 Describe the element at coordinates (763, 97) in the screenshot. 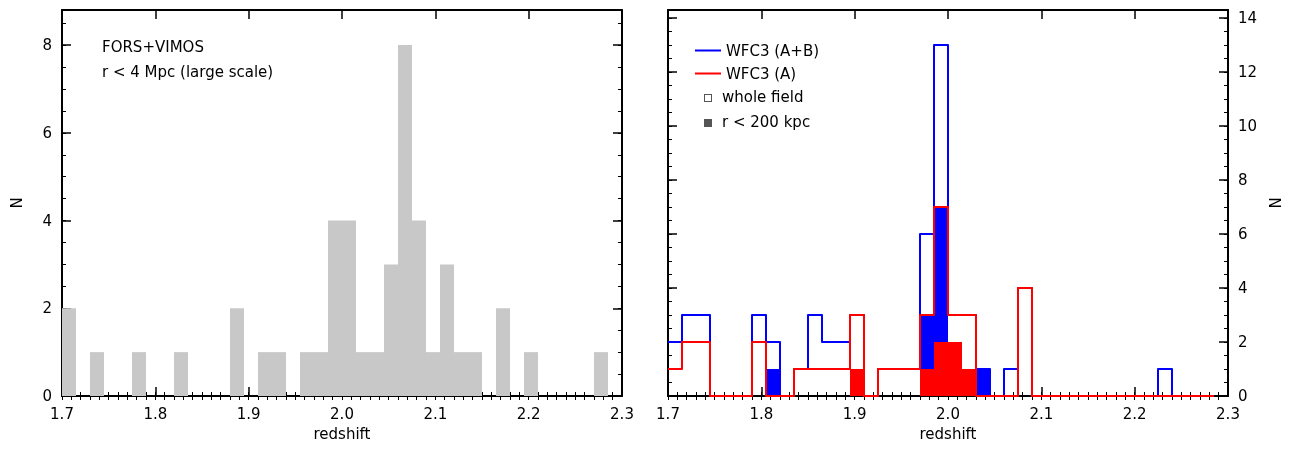

I see `annotation: whole field` at that location.